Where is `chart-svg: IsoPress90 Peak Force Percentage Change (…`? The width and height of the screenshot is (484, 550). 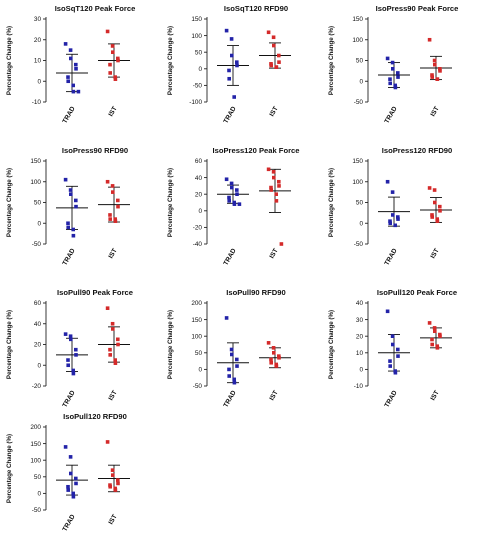
chart-svg: IsoPress90 Peak Force Percentage Change (… is located at coordinates (393, 64).